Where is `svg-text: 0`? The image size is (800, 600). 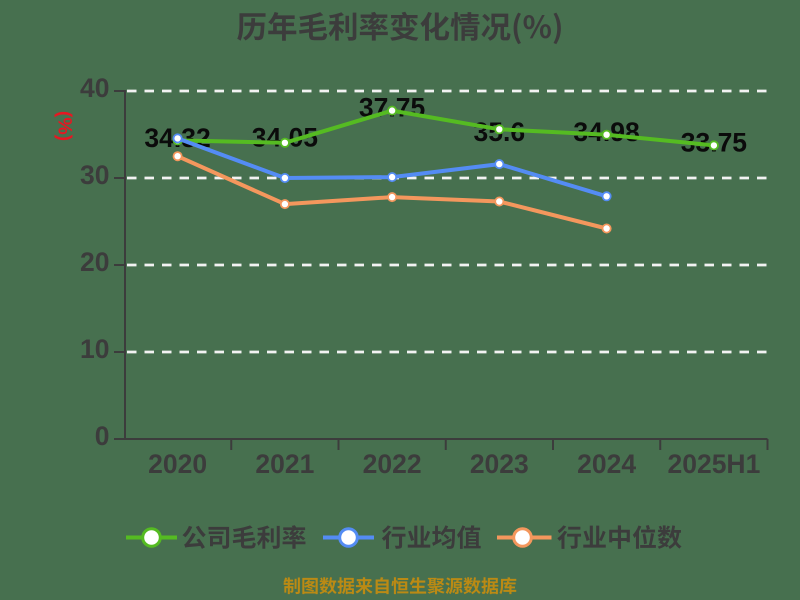
svg-text: 0 is located at coordinates (102, 436).